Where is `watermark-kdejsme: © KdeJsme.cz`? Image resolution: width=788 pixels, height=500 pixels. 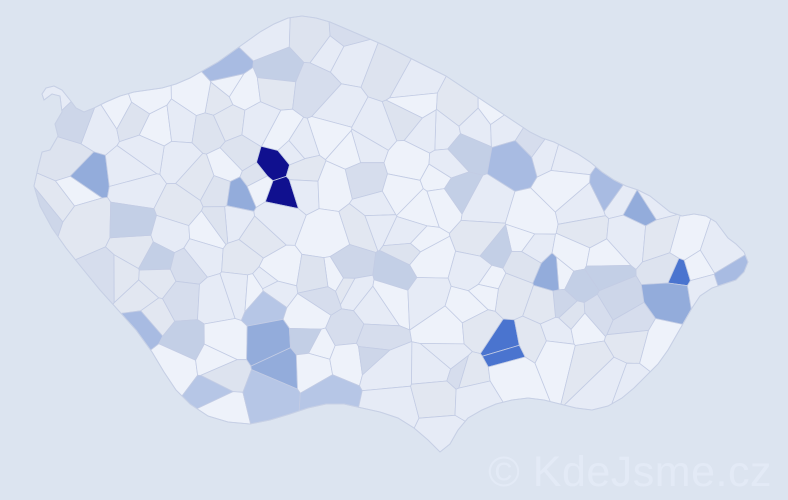
watermark-kdejsme: © KdeJsme.cz is located at coordinates (630, 472).